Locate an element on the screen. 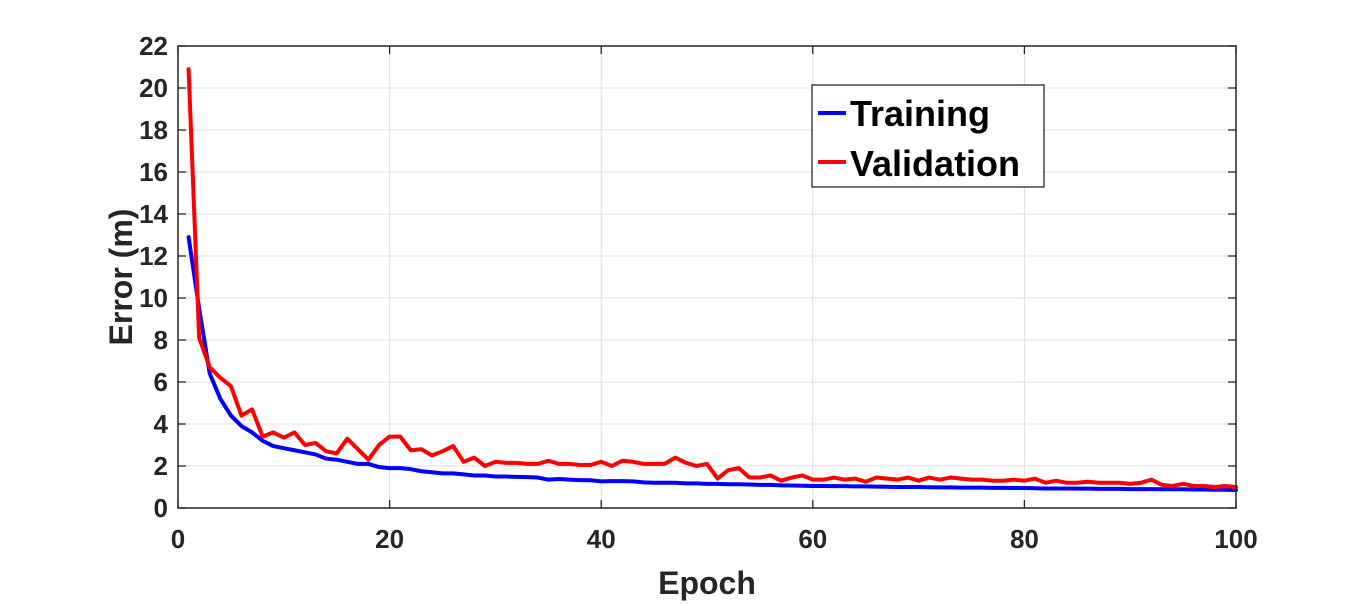 The image size is (1366, 604). x-tick-label: 40 is located at coordinates (601, 539).